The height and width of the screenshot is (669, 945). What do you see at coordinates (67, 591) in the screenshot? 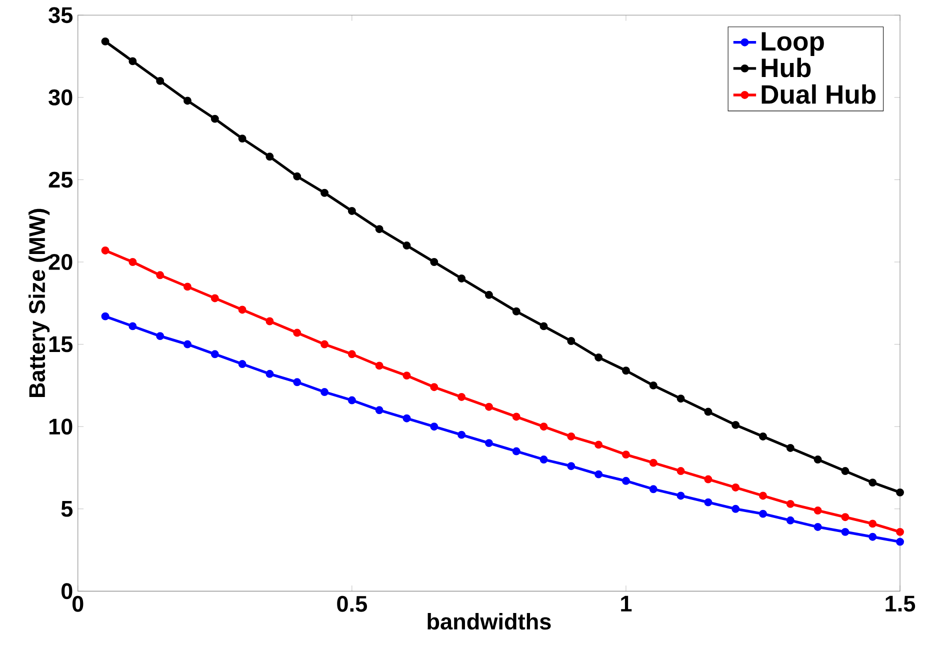
I see `y-tick-label: 0` at bounding box center [67, 591].